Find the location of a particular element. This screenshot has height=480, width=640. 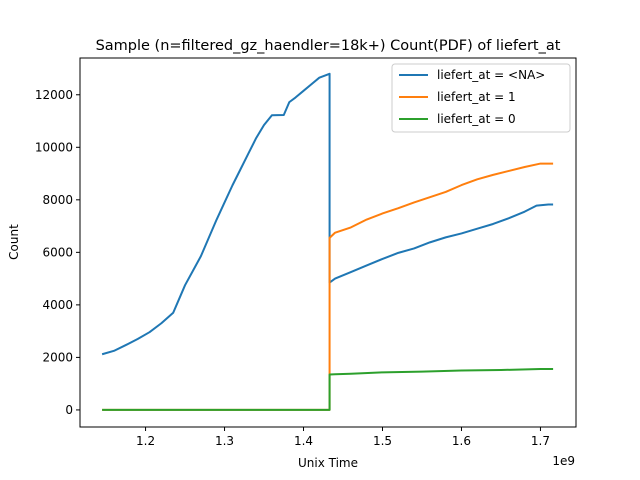

legend-box is located at coordinates (481, 98).